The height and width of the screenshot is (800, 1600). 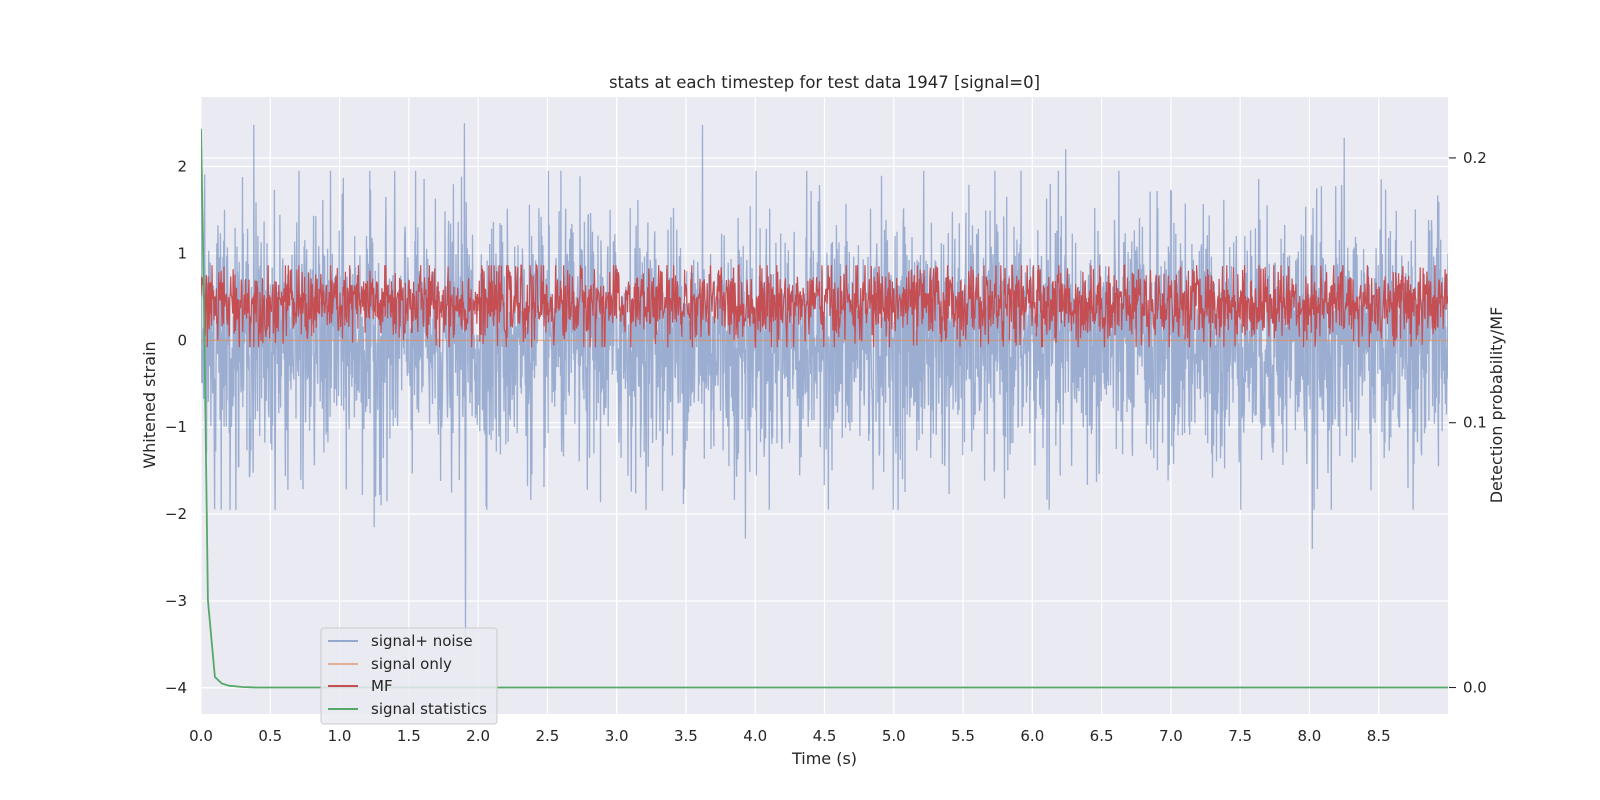 What do you see at coordinates (382, 686) in the screenshot?
I see `legend-label-mf: MF` at bounding box center [382, 686].